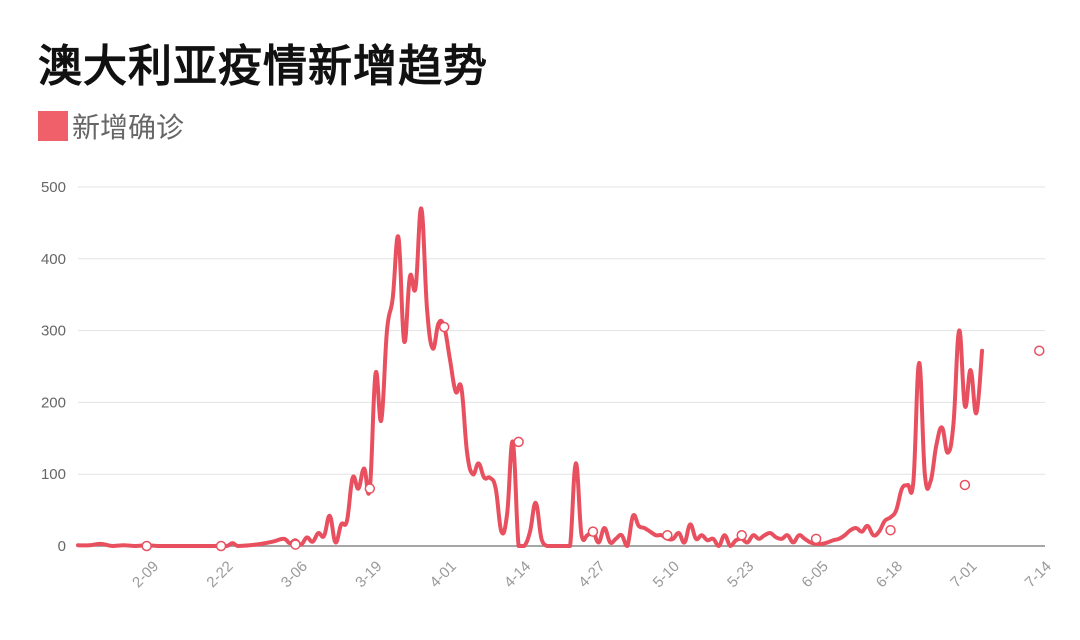 The image size is (1080, 640). Describe the element at coordinates (128, 127) in the screenshot. I see `legend-label: 新增确诊` at that location.